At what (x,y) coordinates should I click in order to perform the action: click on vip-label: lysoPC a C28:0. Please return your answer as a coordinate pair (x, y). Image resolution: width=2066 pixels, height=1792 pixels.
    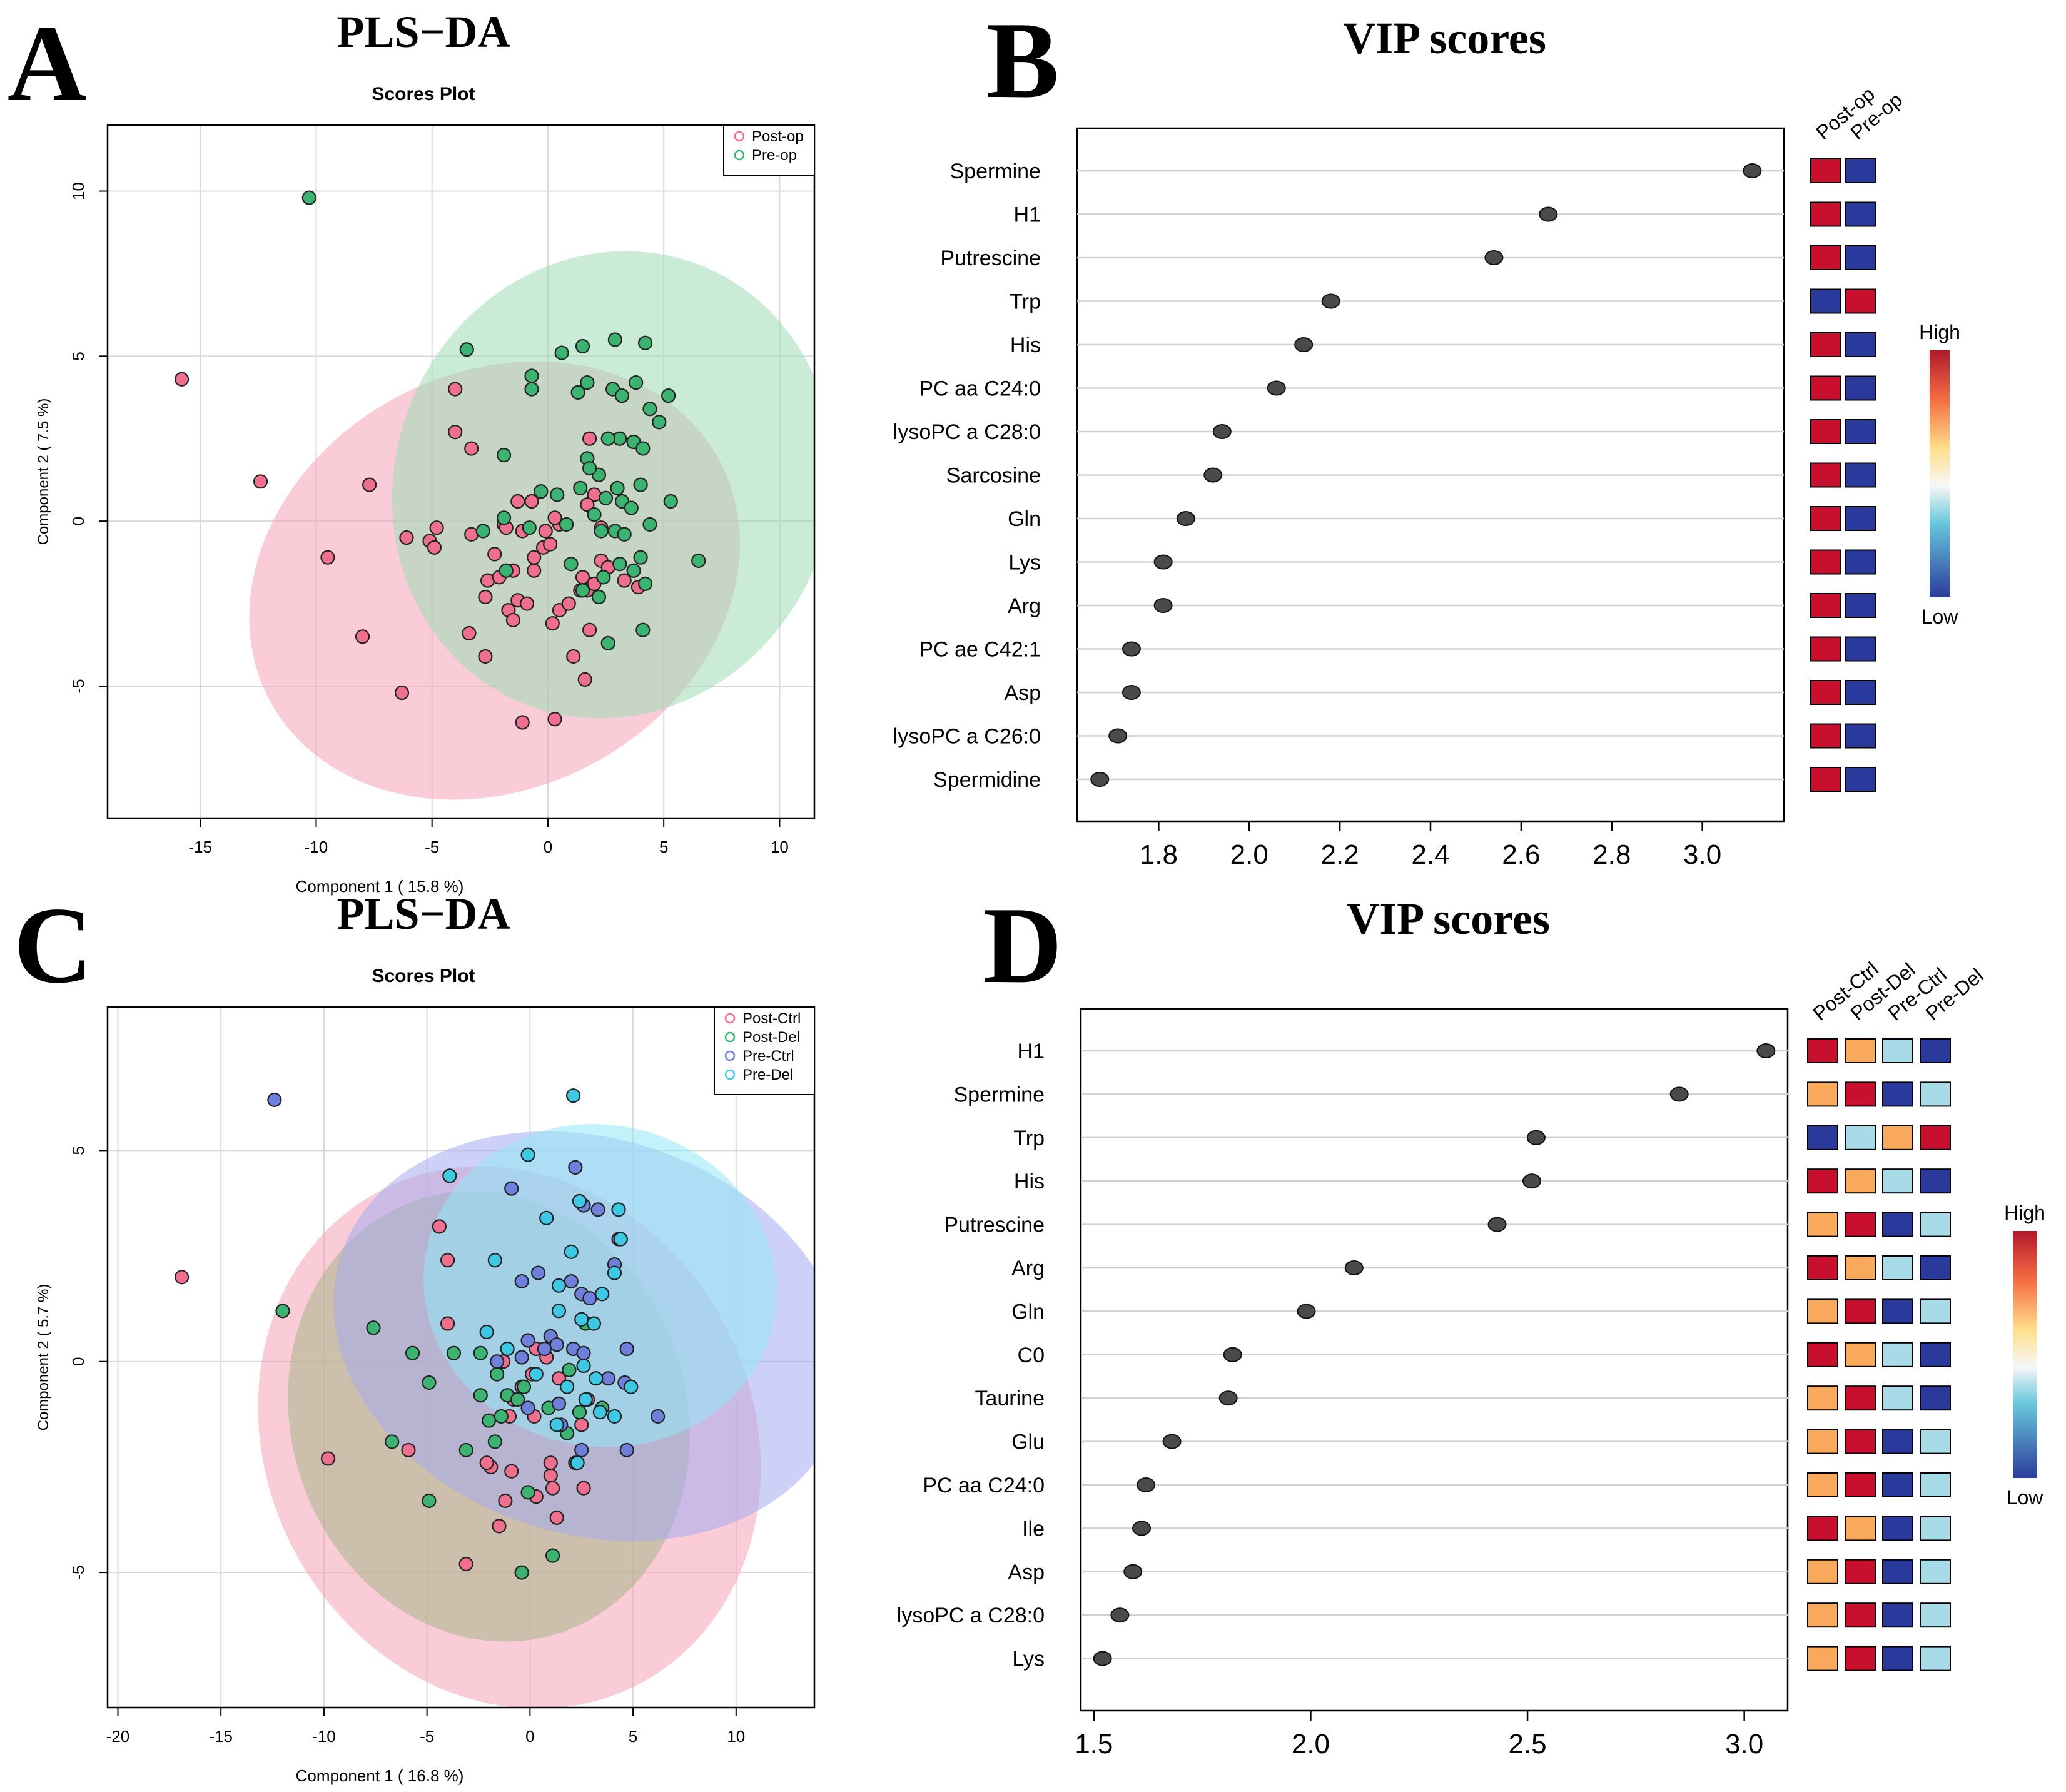
    Looking at the image, I should click on (971, 1615).